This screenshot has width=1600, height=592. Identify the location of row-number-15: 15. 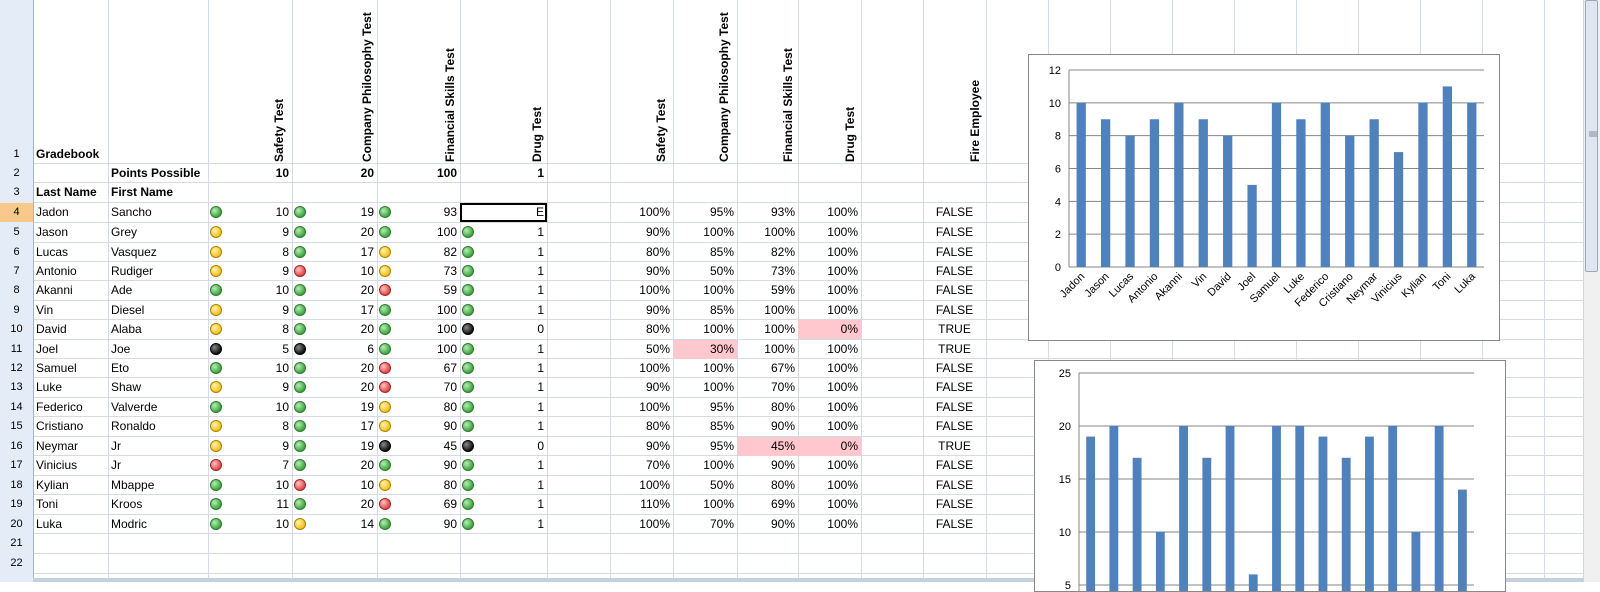
(16, 426).